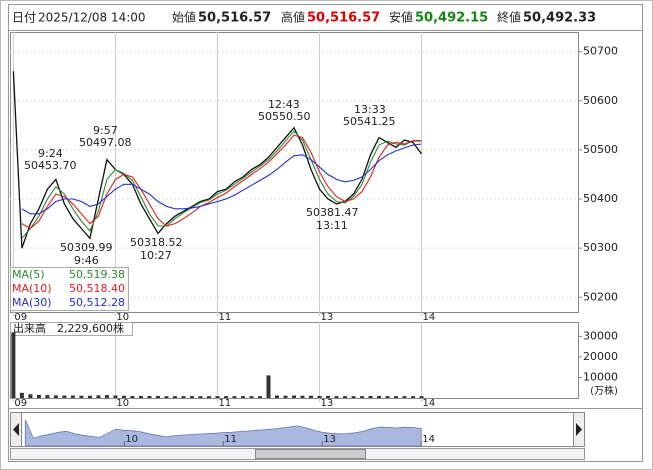 The image size is (653, 470). What do you see at coordinates (156, 255) in the screenshot?
I see `annotation-time: 10:27` at bounding box center [156, 255].